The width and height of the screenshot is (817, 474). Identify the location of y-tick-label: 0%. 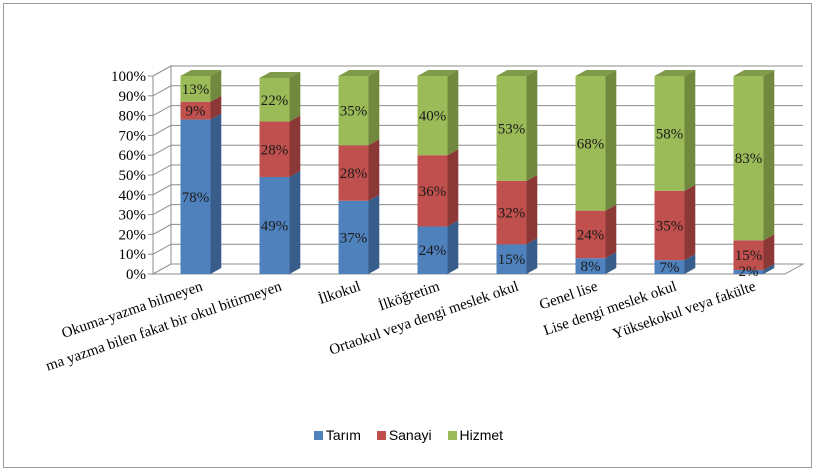
(136, 275).